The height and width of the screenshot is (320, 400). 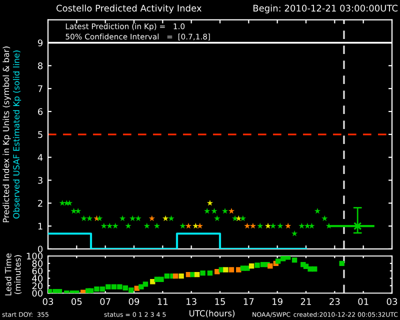 I want to click on x-tick-label: 01, so click(x=363, y=301).